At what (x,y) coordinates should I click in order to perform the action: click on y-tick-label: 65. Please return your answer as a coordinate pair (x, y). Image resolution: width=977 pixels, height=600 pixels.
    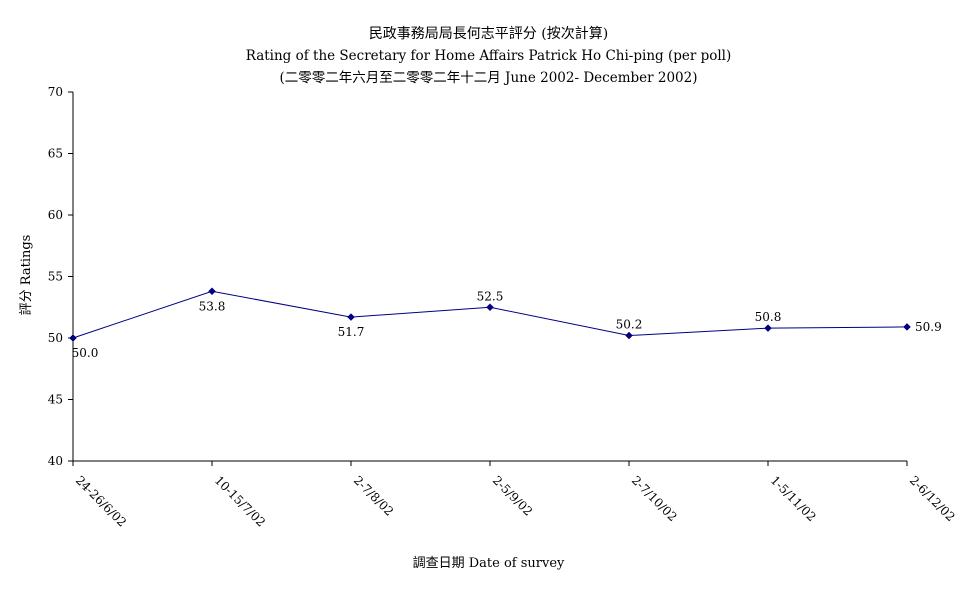
    Looking at the image, I should click on (55, 154).